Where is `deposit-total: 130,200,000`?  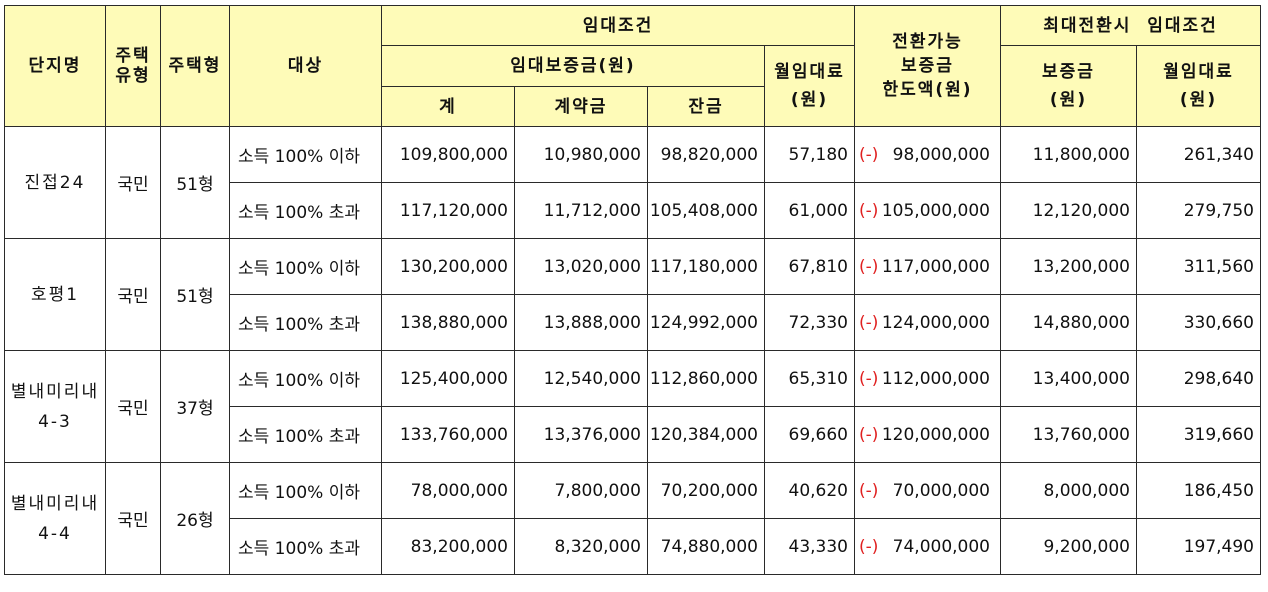 deposit-total: 130,200,000 is located at coordinates (448, 266).